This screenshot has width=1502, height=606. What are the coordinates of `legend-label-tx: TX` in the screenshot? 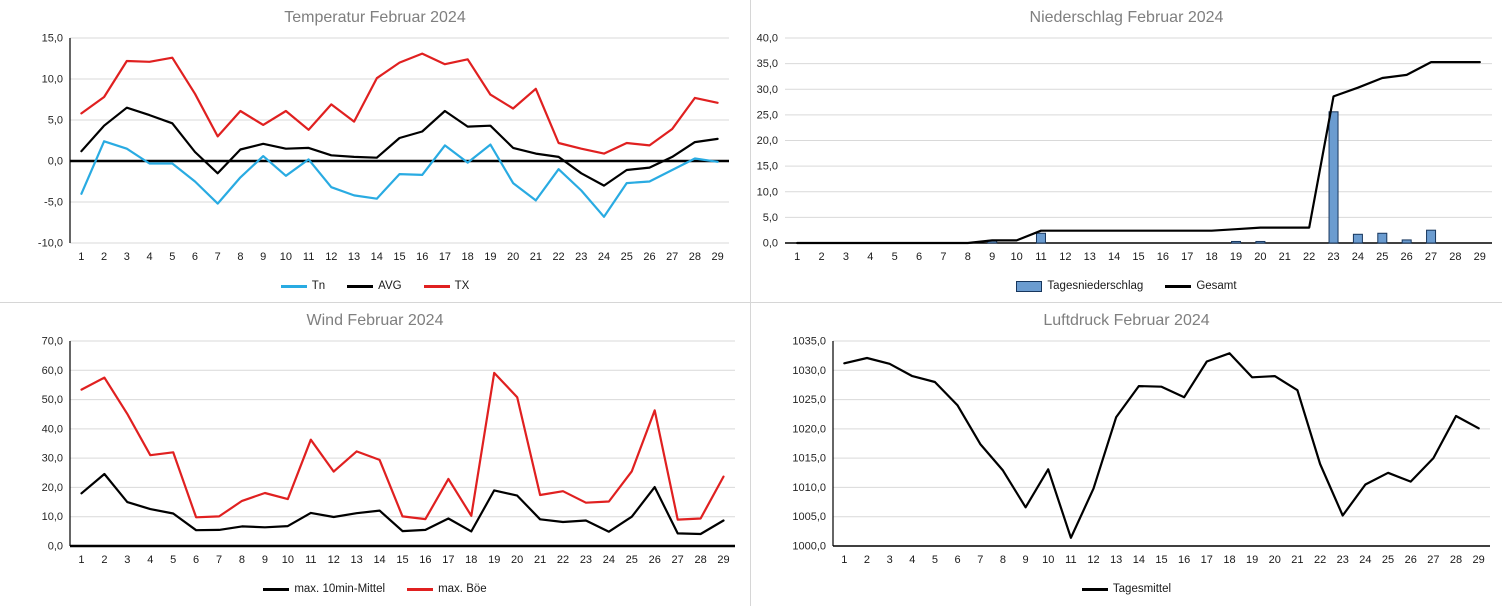 It's located at (462, 286).